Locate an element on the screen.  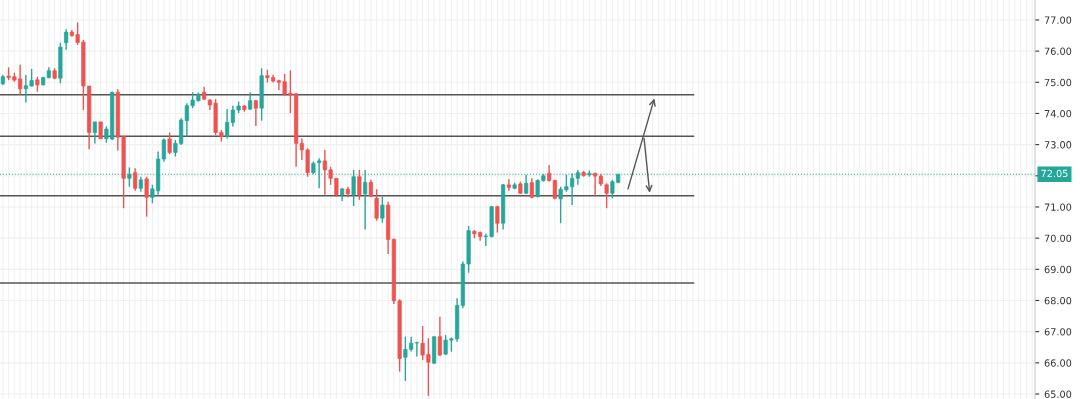
y-tick-label: 71.00 is located at coordinates (1058, 207).